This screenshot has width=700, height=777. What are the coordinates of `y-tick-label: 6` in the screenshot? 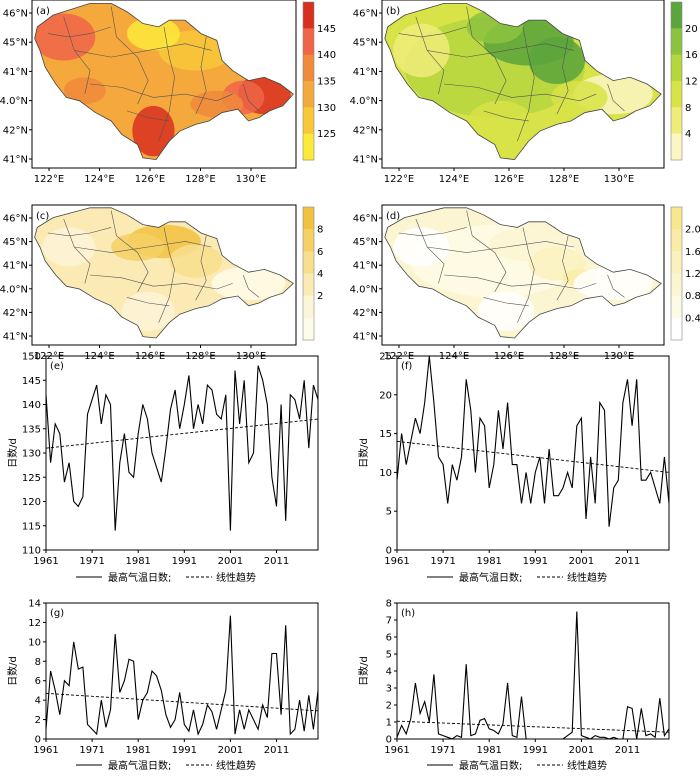 It's located at (389, 638).